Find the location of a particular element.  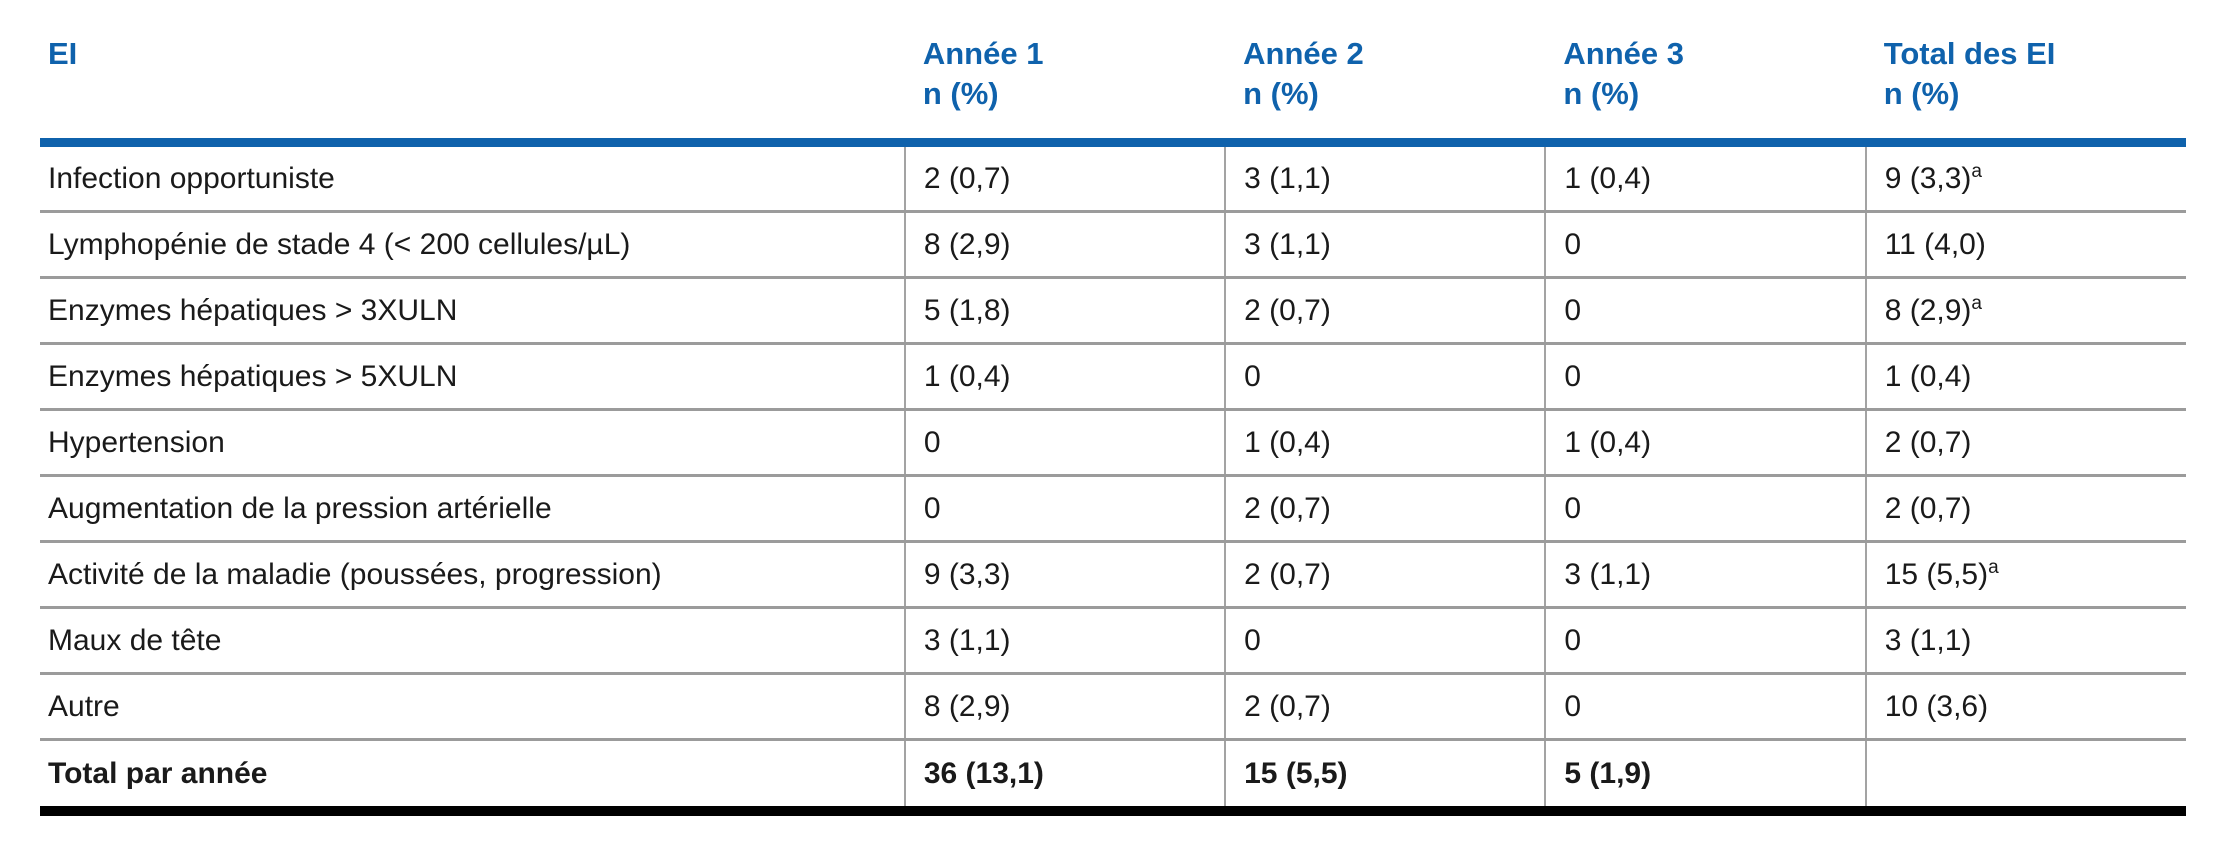

cell: 5 (1,9) is located at coordinates (1705, 777).